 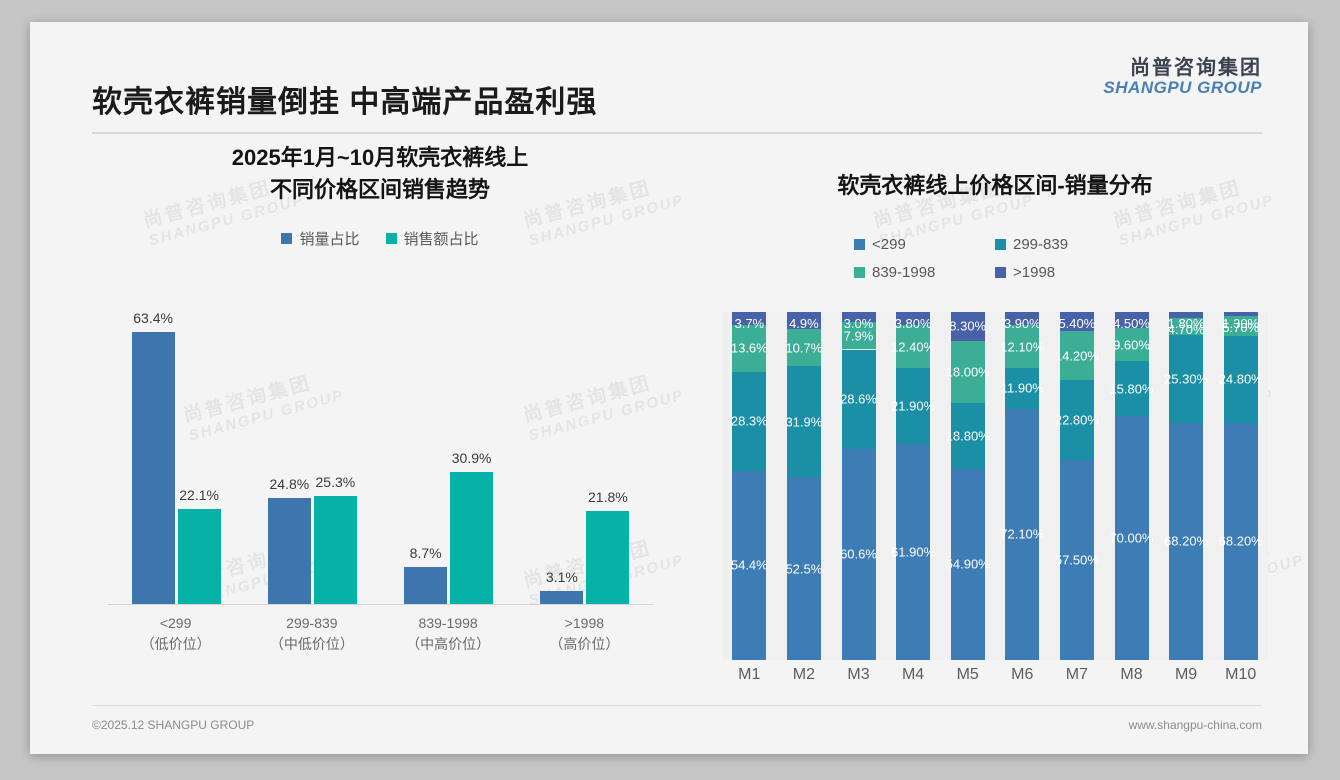 I want to click on stacked-bar-M3: 60.6% 28.6% 7.9% 3.0%, so click(x=858, y=485).